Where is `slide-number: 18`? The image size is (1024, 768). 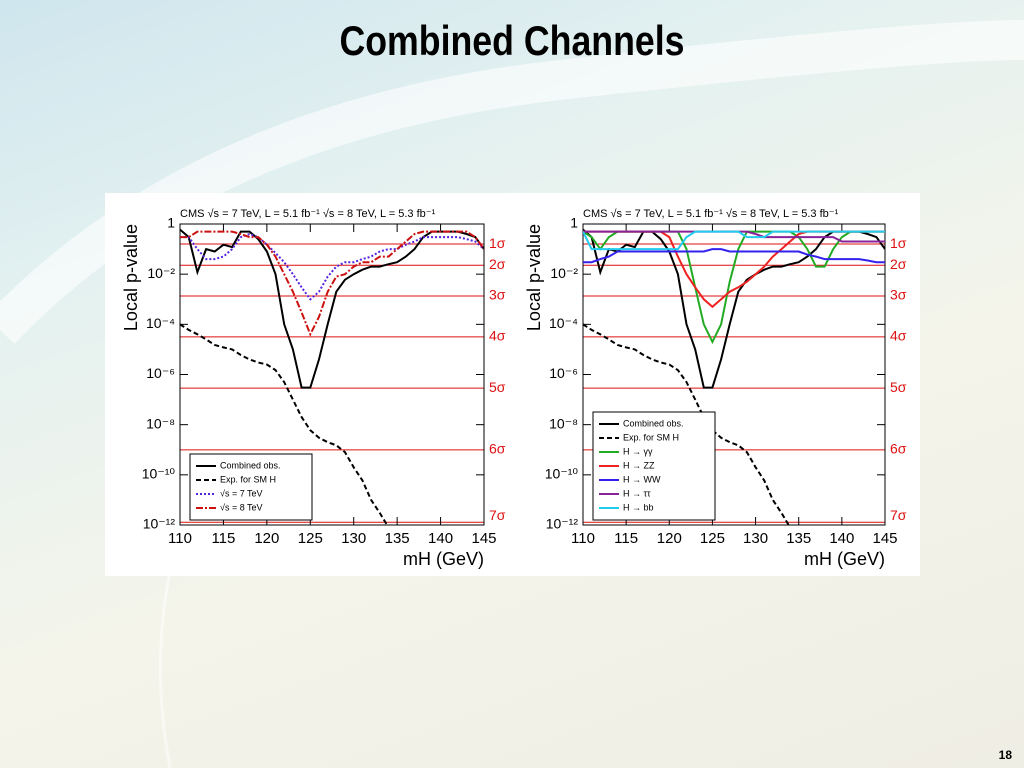
slide-number: 18 is located at coordinates (1006, 755).